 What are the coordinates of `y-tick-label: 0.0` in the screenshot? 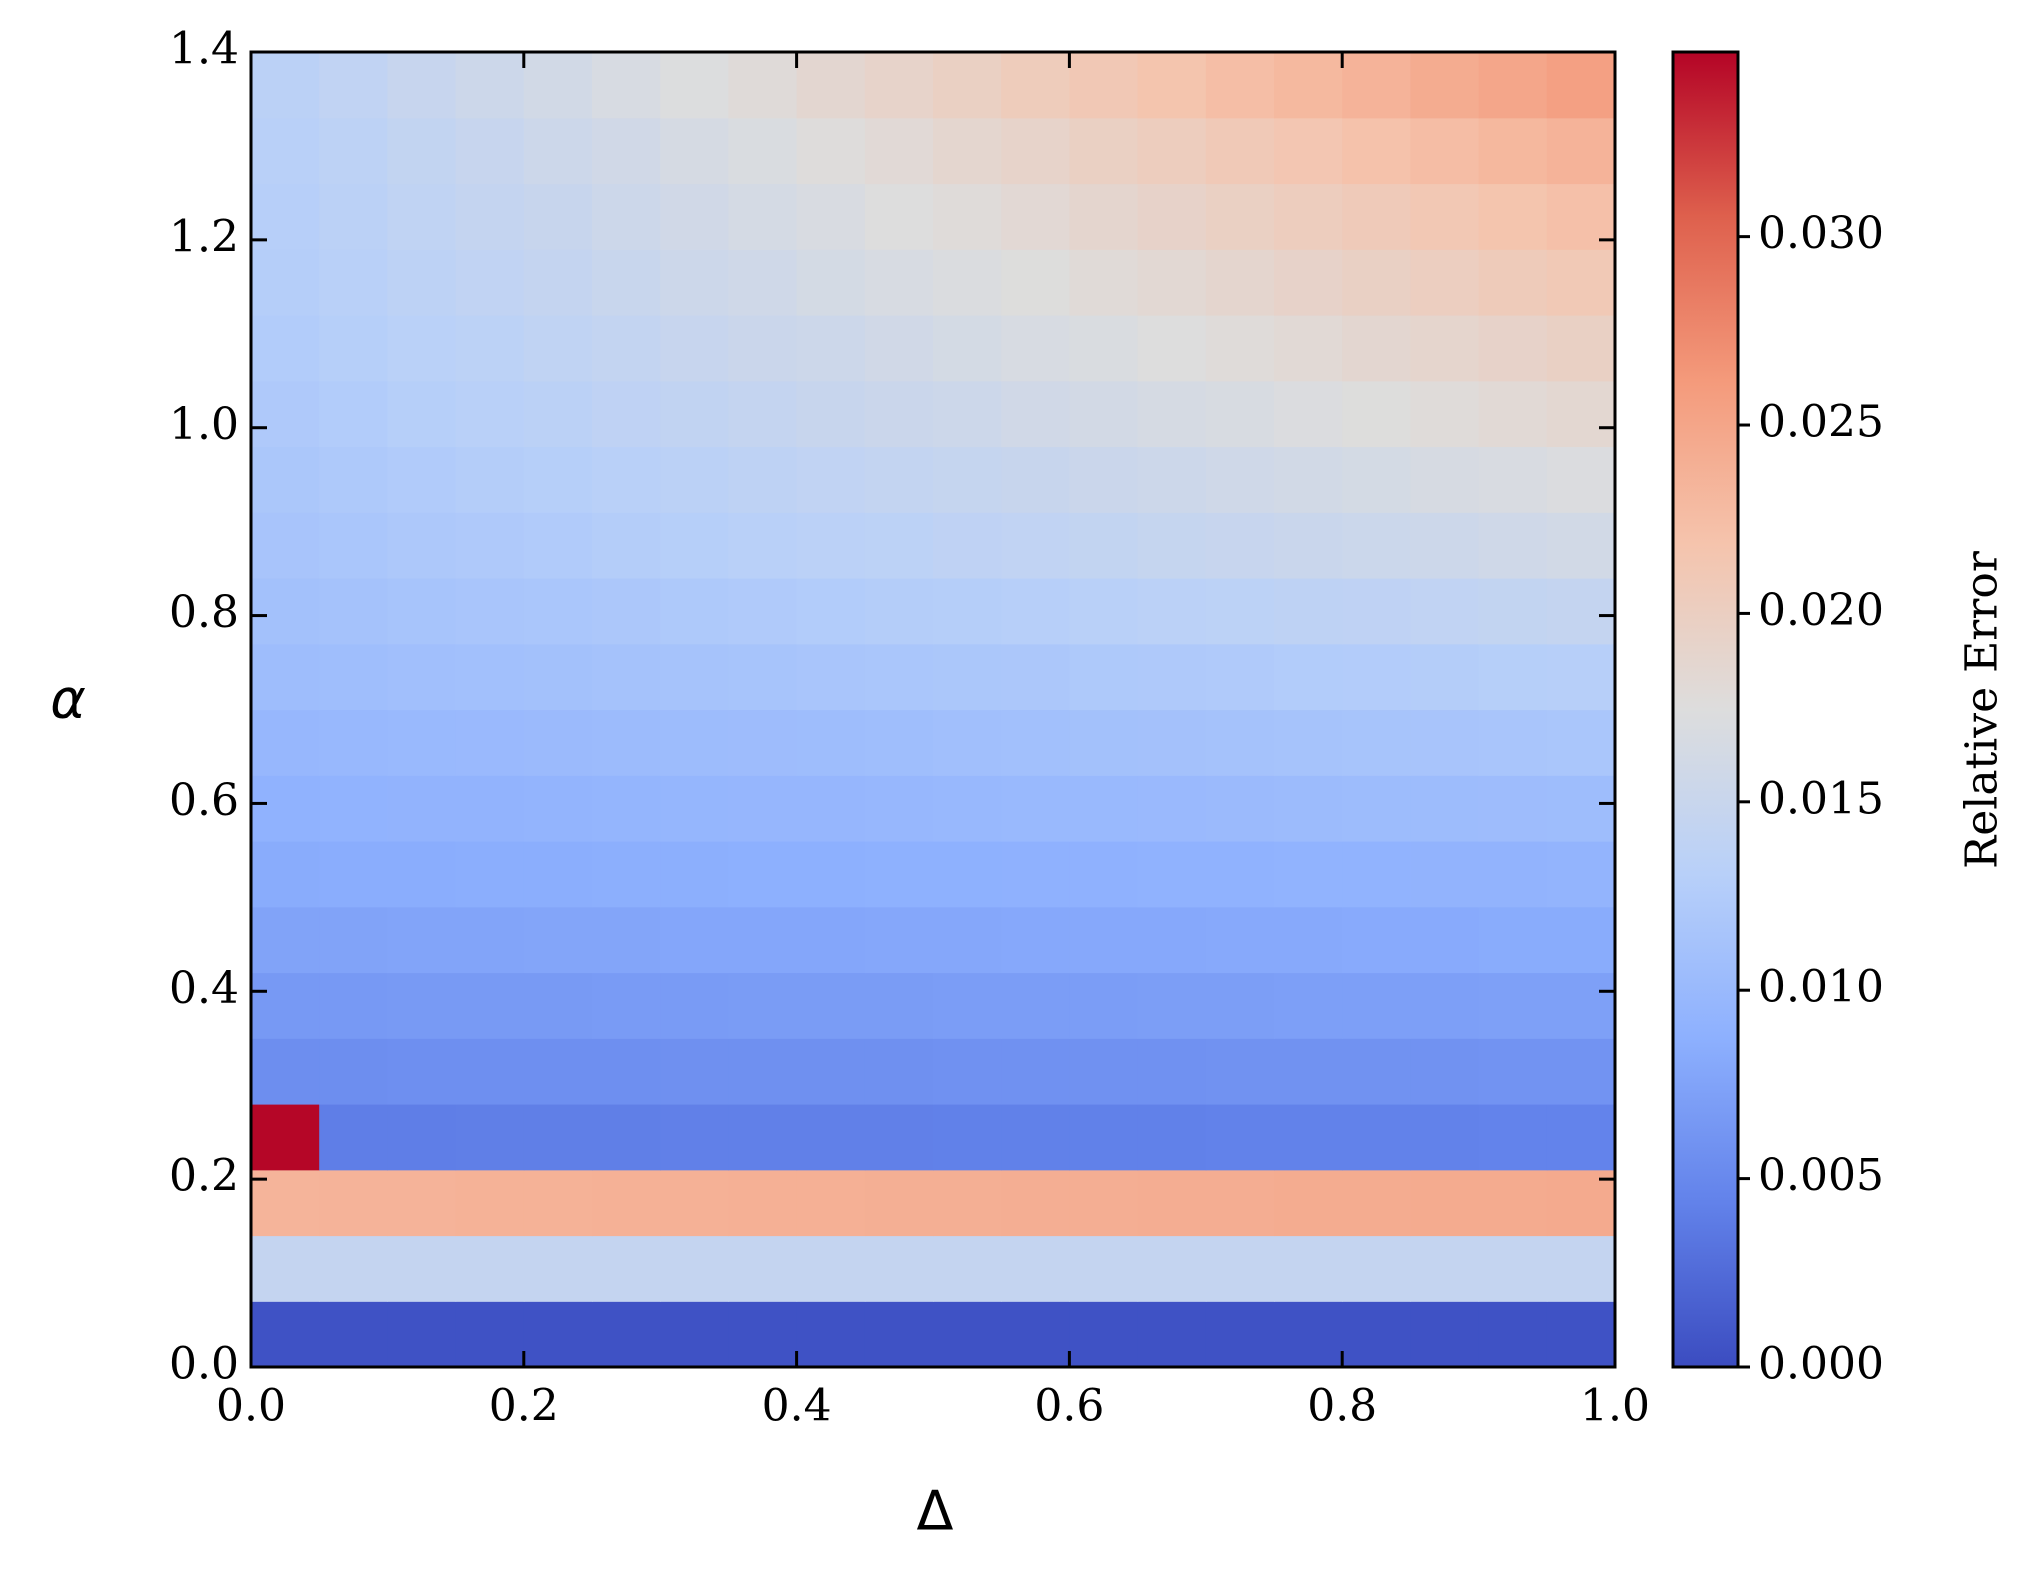 It's located at (204, 1364).